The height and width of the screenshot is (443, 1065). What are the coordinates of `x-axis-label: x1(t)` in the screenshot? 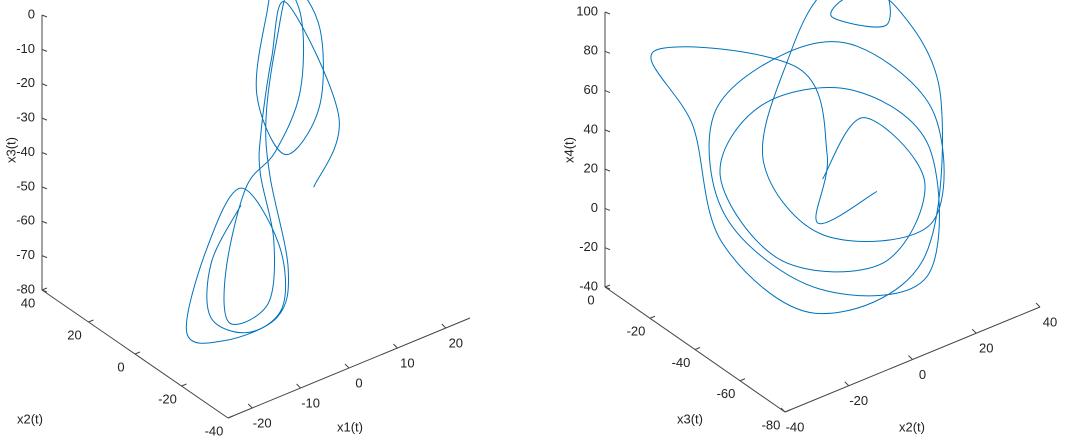 It's located at (350, 426).